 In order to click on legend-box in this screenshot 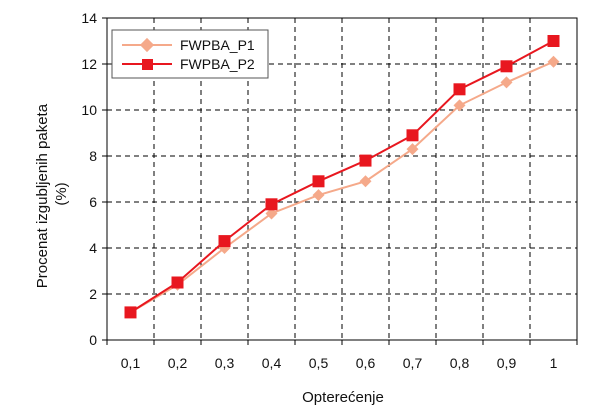, I will do `click(190, 54)`.